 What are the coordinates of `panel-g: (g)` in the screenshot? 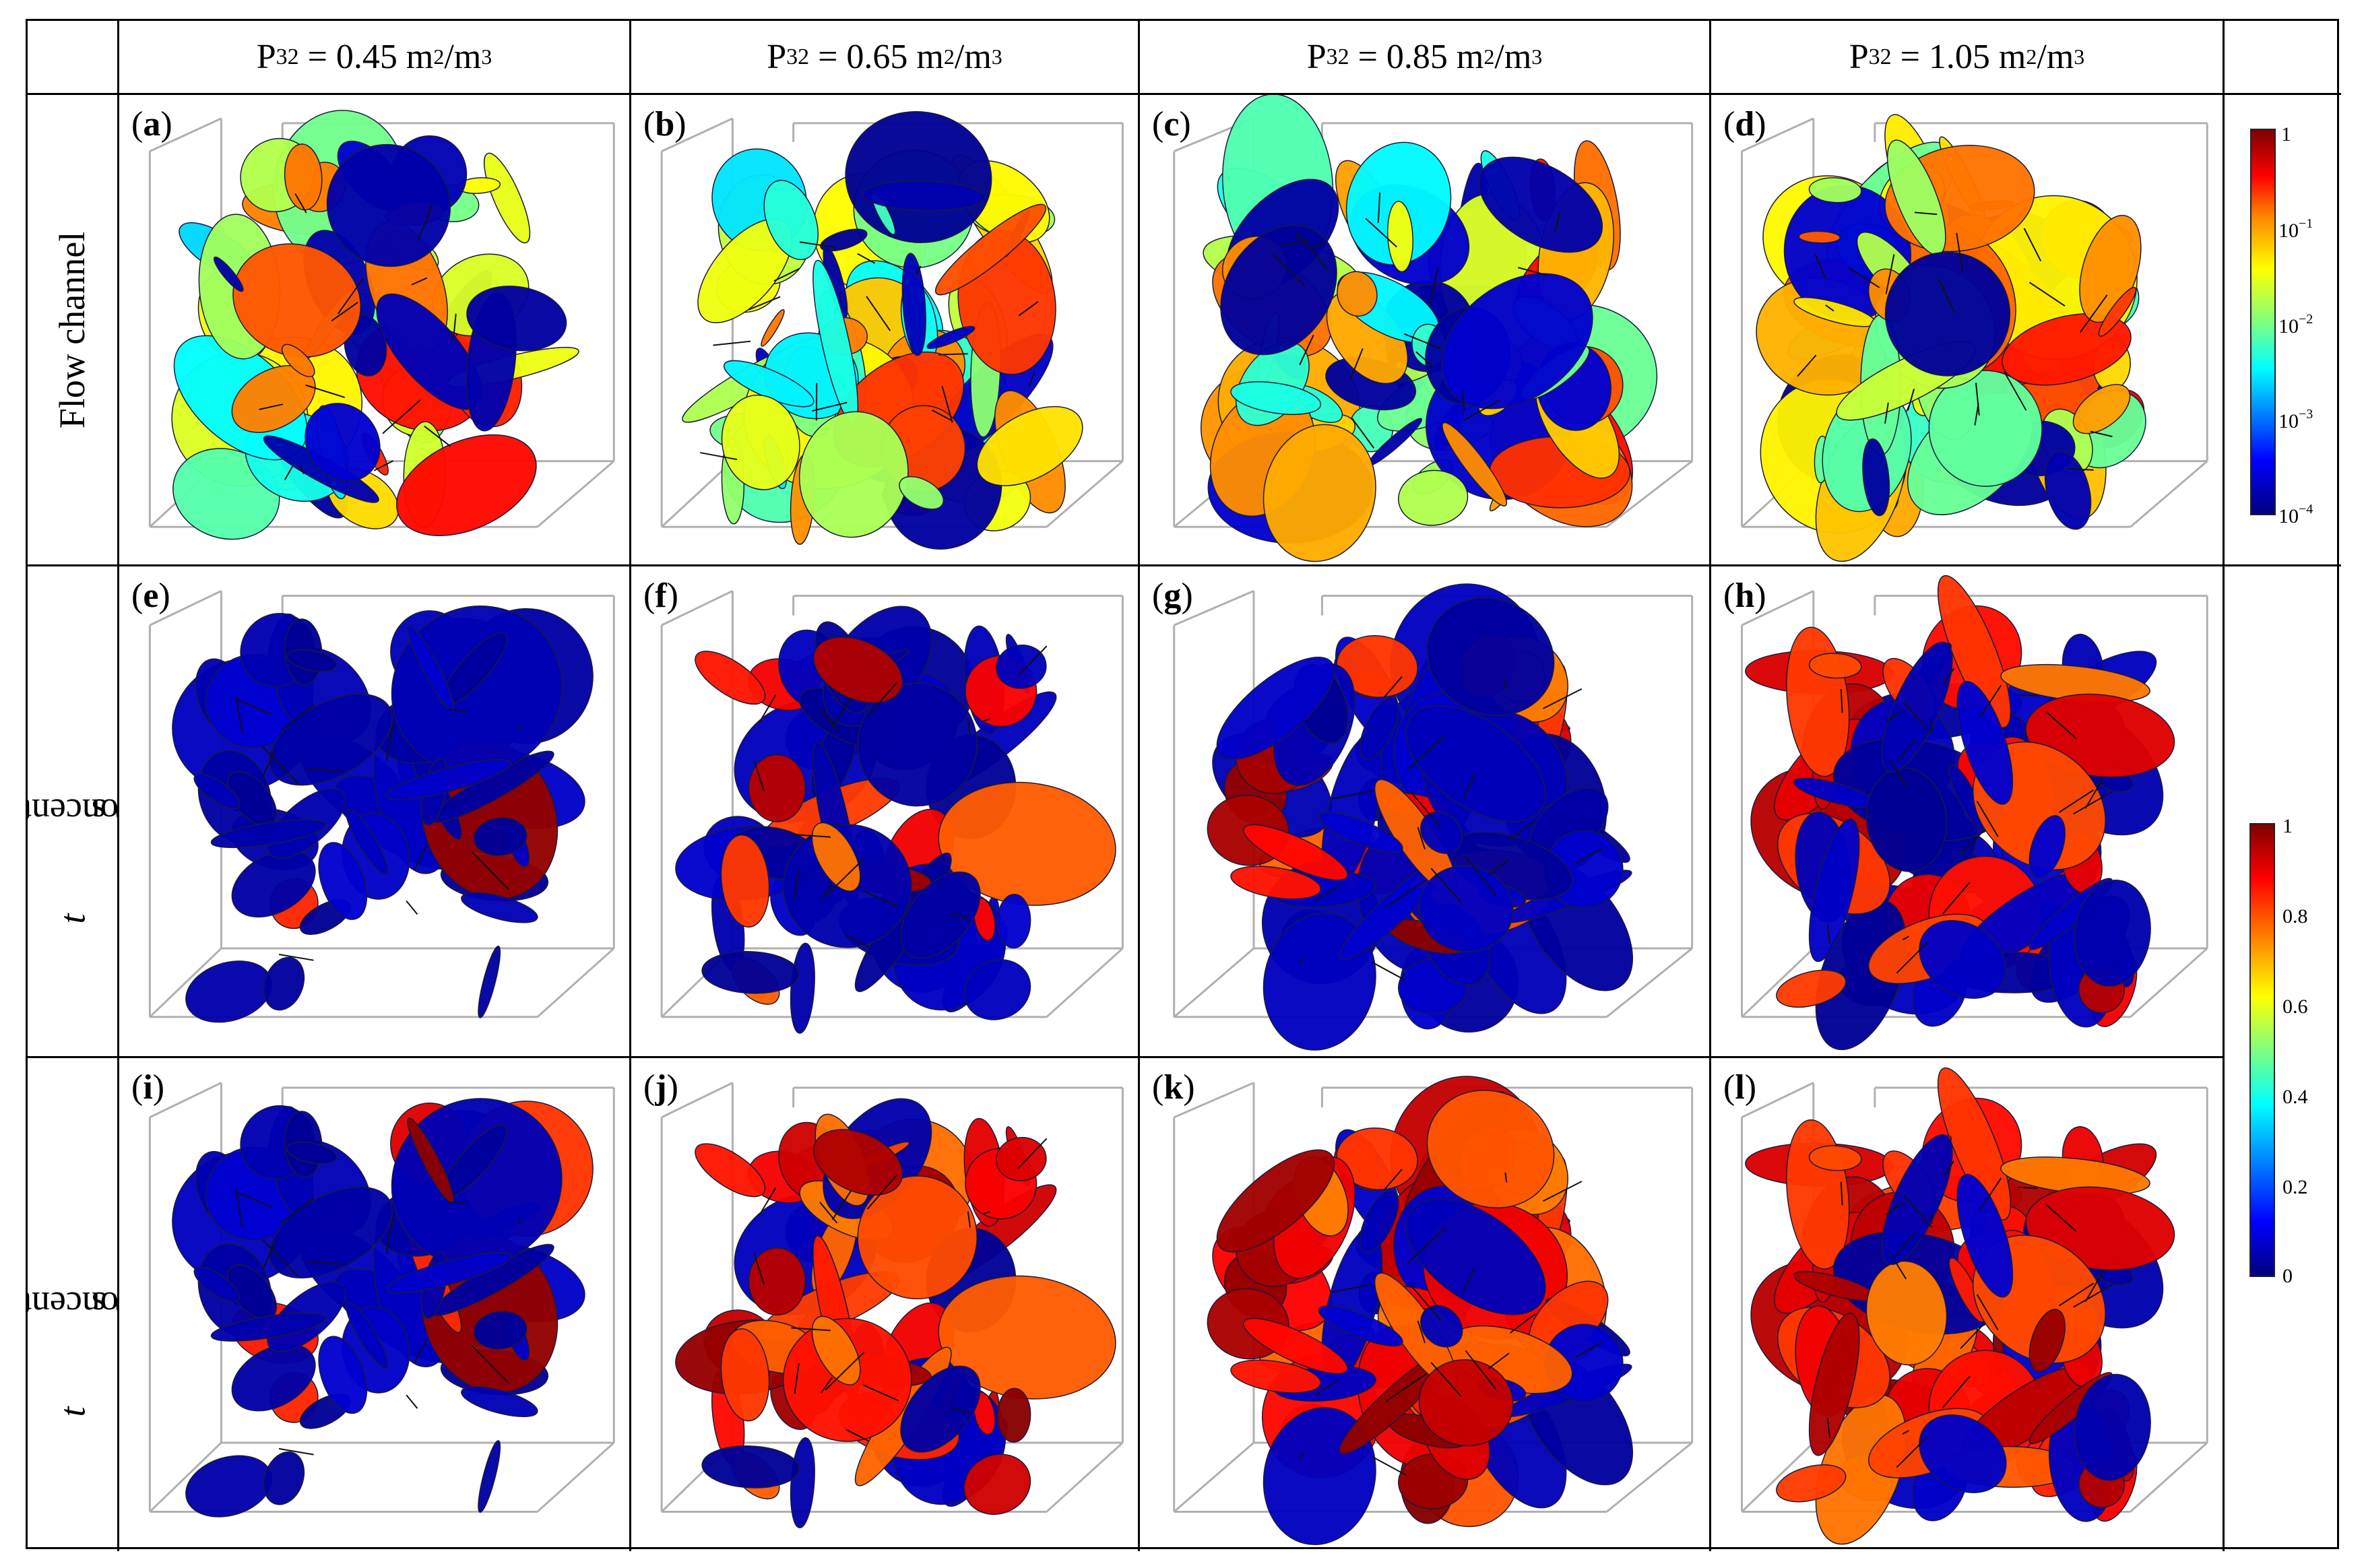 It's located at (1425, 812).